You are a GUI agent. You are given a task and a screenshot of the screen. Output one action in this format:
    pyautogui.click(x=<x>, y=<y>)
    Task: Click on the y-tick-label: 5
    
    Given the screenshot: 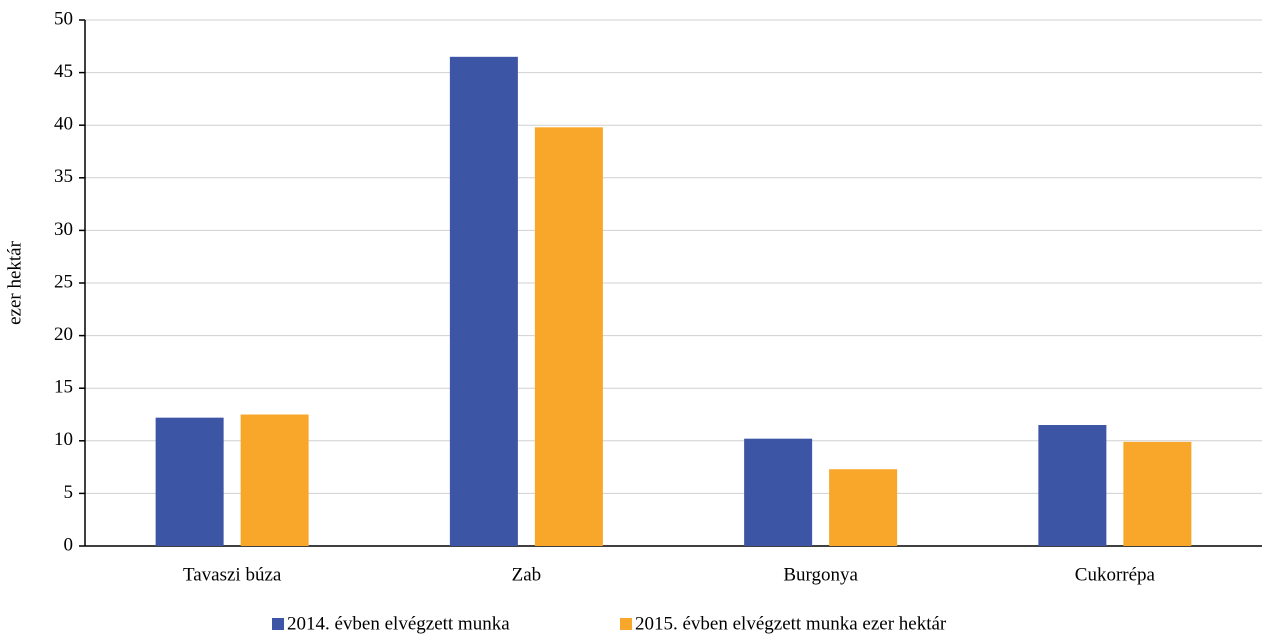 What is the action you would take?
    pyautogui.click(x=69, y=492)
    